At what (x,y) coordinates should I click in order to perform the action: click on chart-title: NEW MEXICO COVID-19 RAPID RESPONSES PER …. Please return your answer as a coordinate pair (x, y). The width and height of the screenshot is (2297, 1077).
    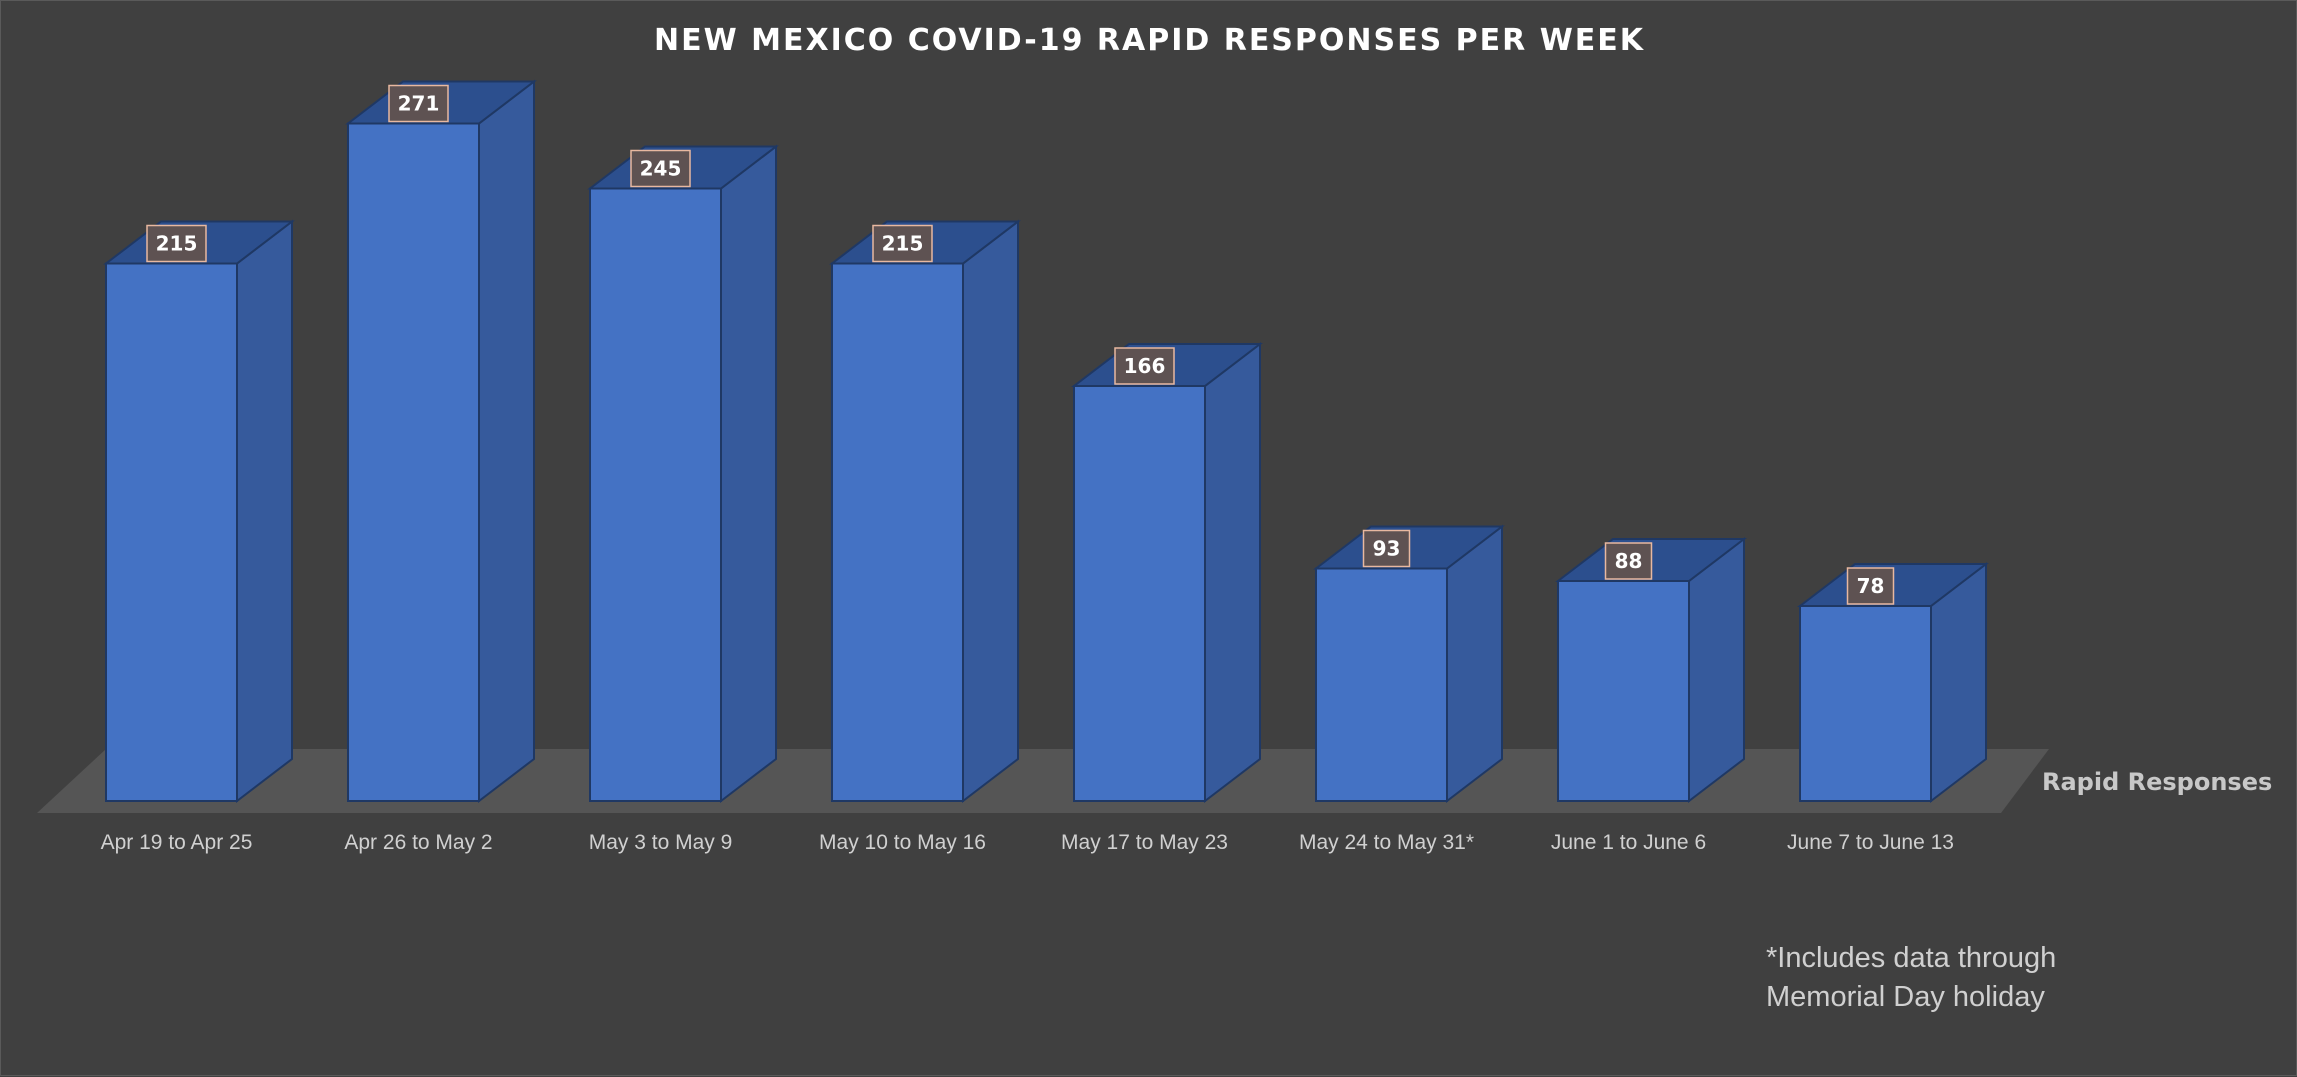
    Looking at the image, I should click on (1149, 40).